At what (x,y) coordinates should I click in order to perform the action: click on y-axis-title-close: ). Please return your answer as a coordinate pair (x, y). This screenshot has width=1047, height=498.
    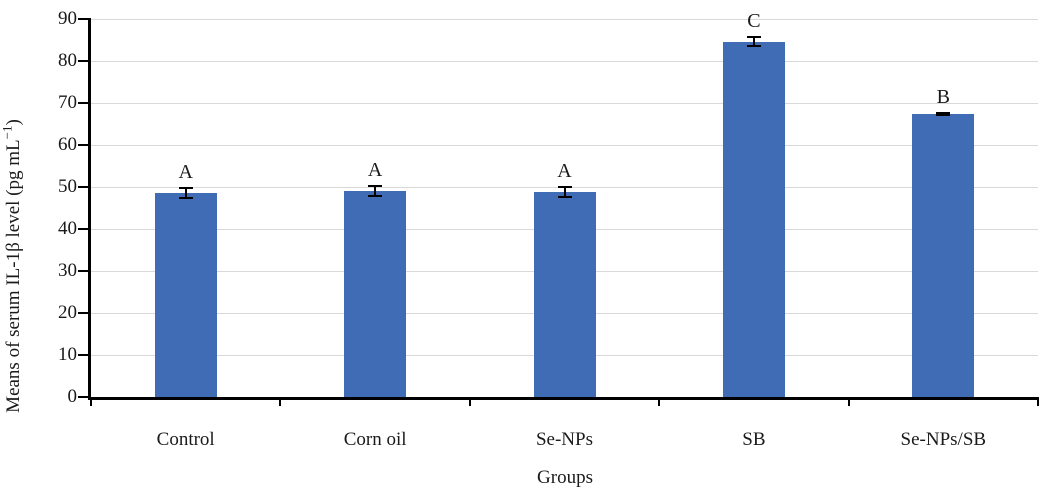
    Looking at the image, I should click on (13, 122).